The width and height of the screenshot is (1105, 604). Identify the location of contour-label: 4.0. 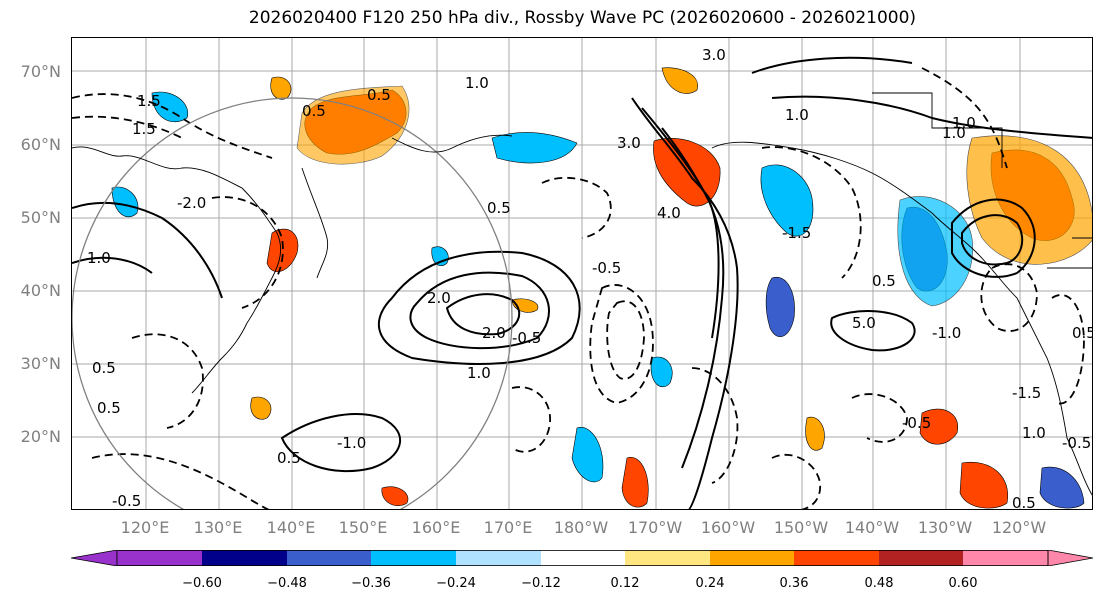
(669, 213).